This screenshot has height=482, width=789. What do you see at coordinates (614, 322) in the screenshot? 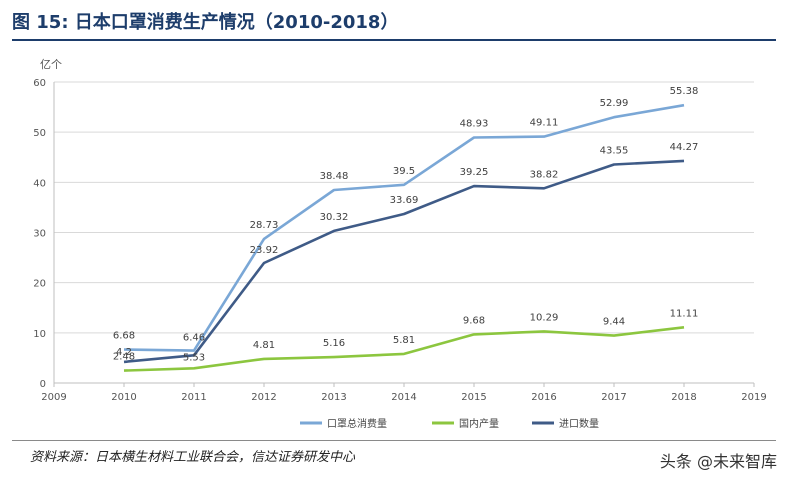
I see `data-label: 9.44` at bounding box center [614, 322].